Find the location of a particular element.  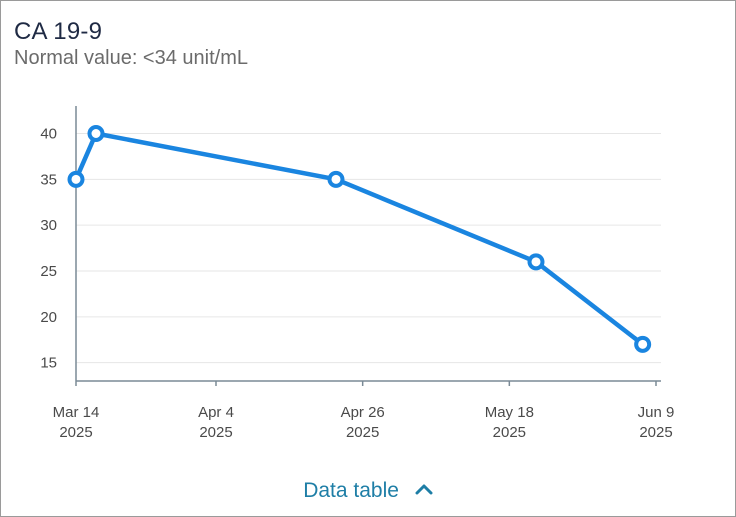

chevron-up-icon is located at coordinates (424, 489).